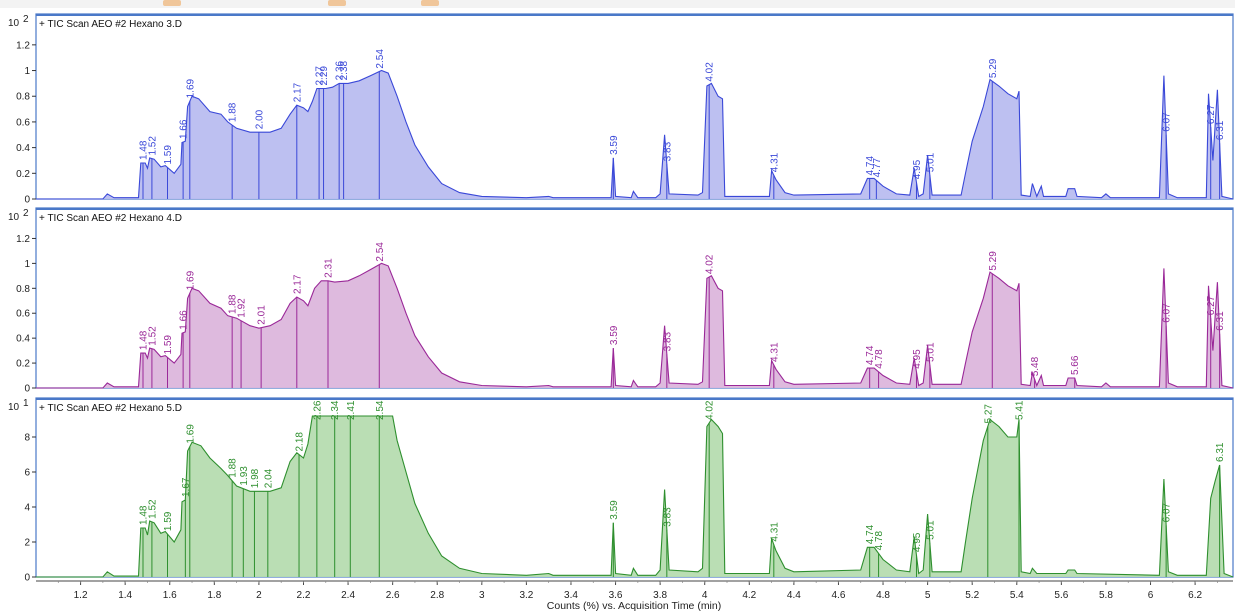 This screenshot has height=613, width=1235. I want to click on x-tick-label: 3, so click(482, 595).